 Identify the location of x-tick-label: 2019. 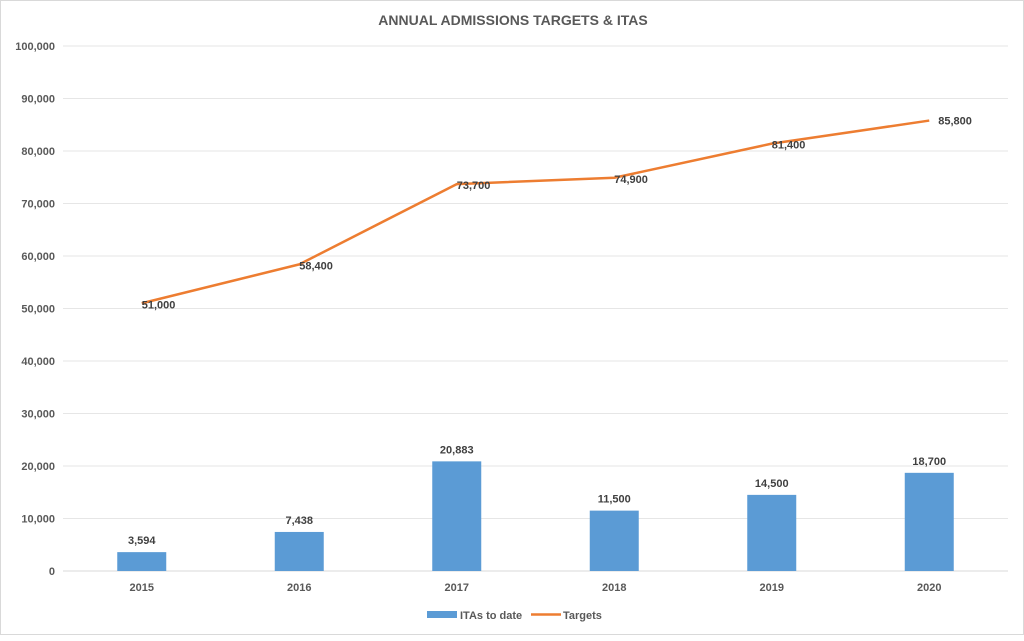
(772, 588).